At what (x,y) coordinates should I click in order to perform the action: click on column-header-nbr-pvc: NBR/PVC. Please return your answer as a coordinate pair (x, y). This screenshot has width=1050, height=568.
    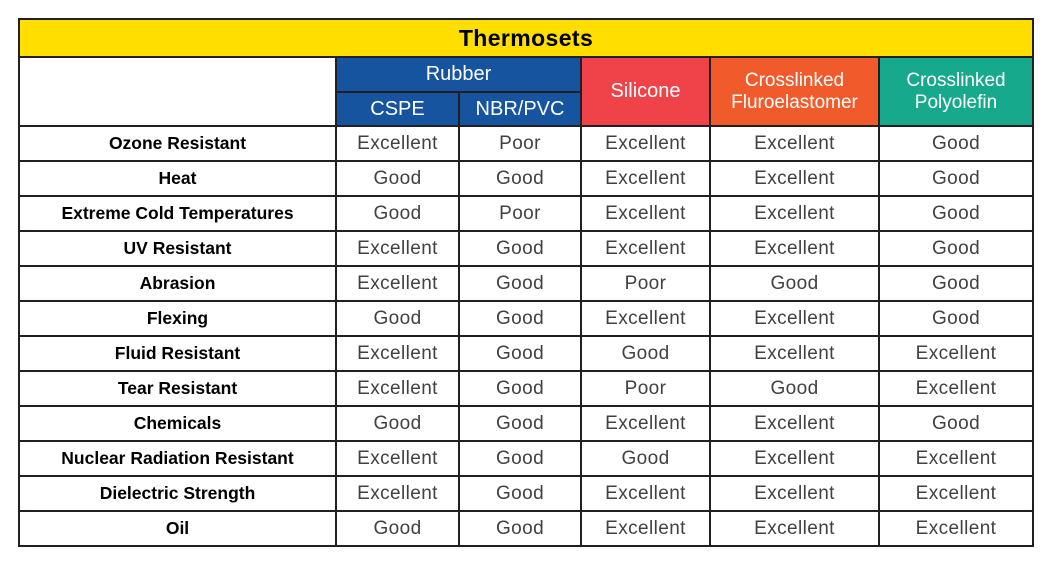
    Looking at the image, I should click on (520, 109).